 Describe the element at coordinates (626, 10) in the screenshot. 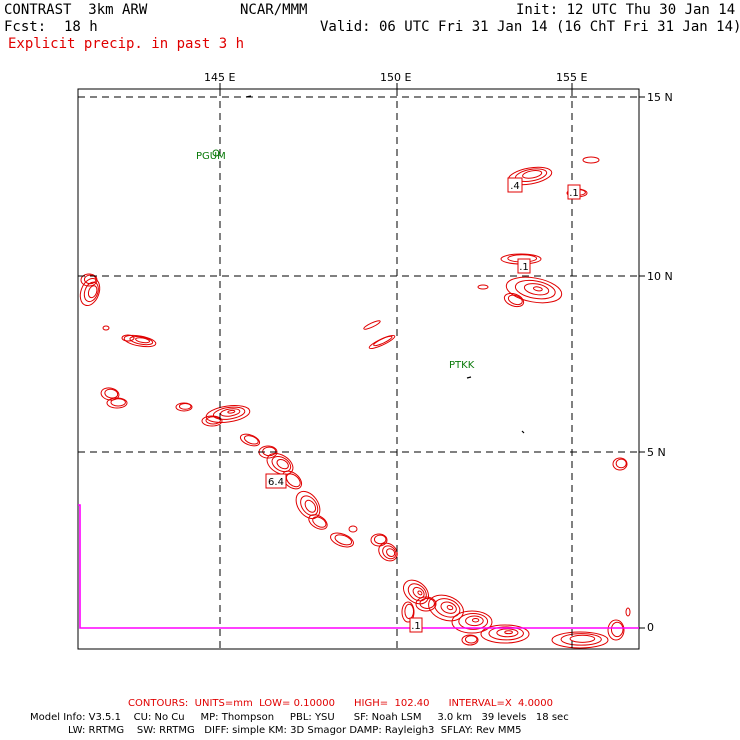

I see `init-time: Init: 12 UTC Thu 30 Jan 14` at that location.